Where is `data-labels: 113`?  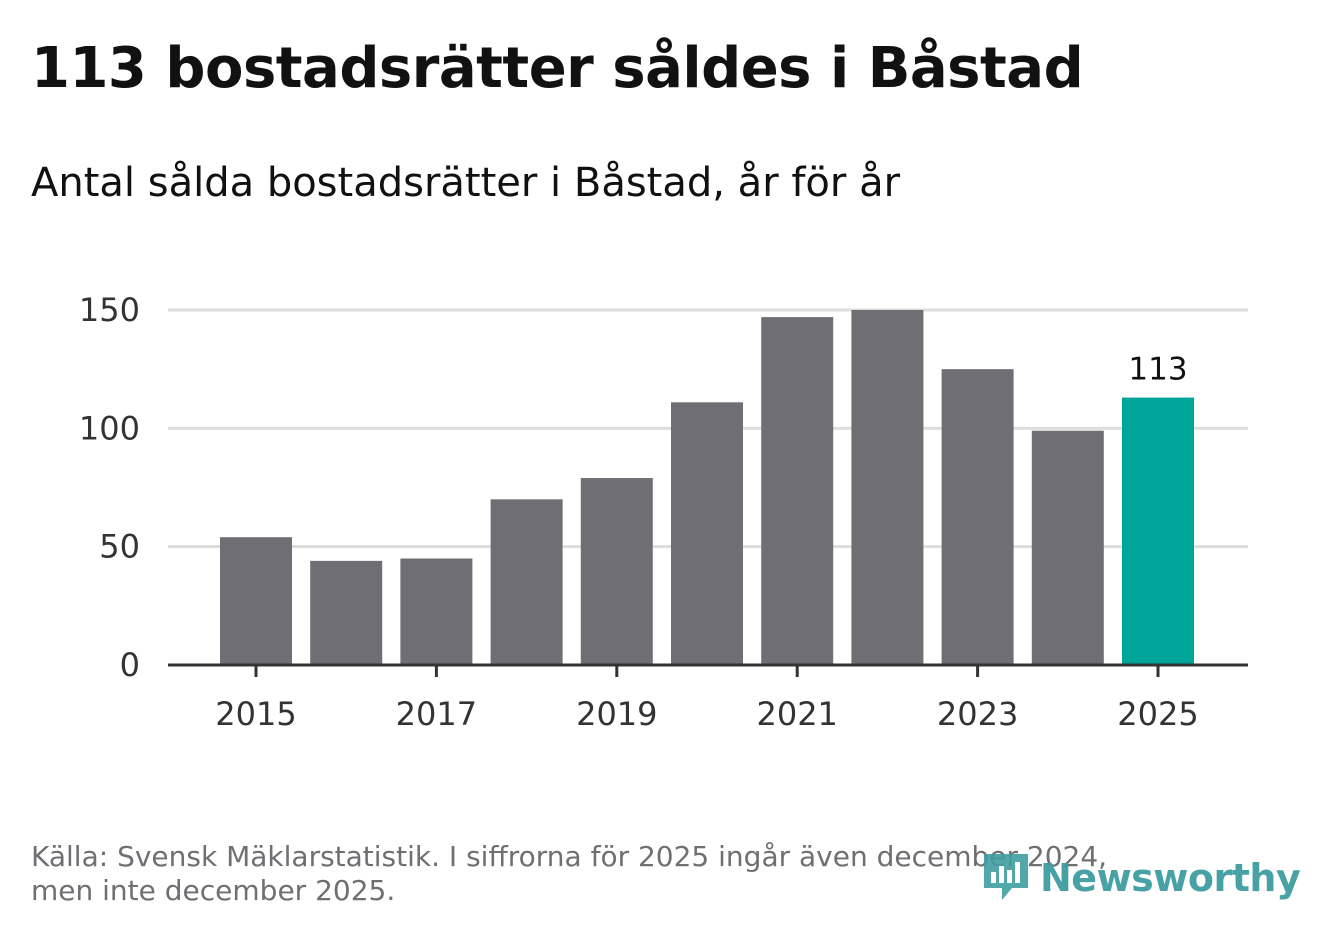 data-labels: 113 is located at coordinates (1157, 370).